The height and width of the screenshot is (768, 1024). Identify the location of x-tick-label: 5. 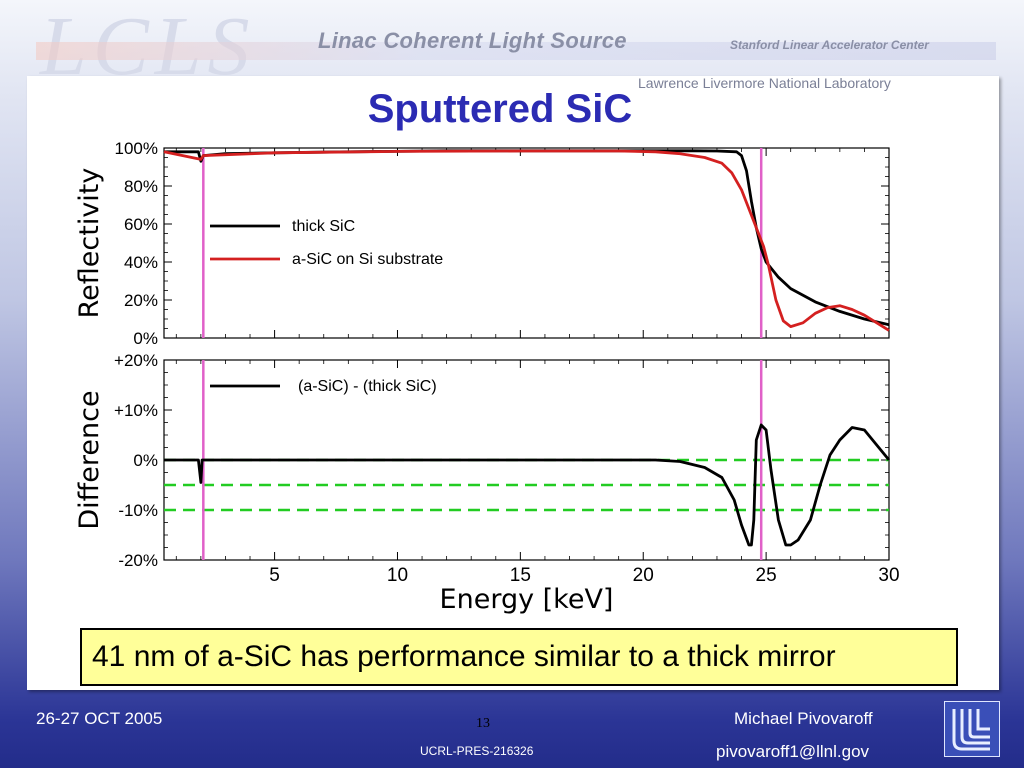
(274, 575).